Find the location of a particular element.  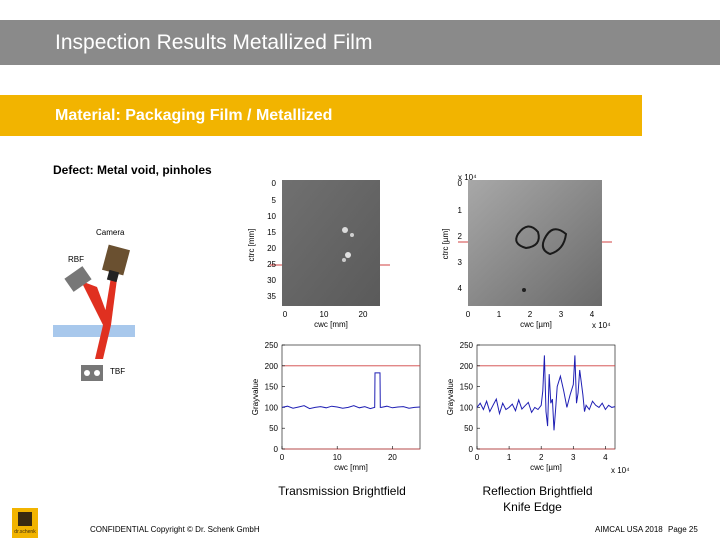

reflection-image-area is located at coordinates (535, 243).